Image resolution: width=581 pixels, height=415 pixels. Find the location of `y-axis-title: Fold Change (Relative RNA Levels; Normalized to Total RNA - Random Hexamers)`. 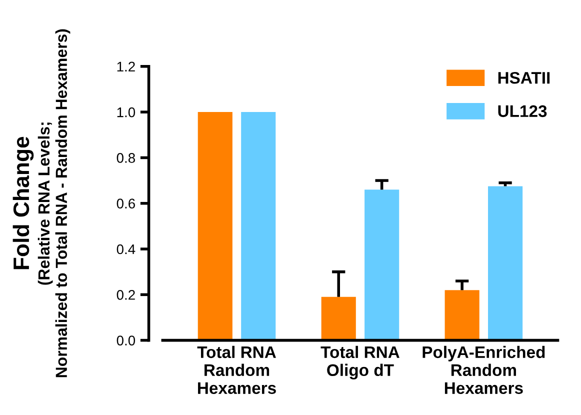

y-axis-title: Fold Change (Relative RNA Levels; Normalized to Total RNA - Random Hexamers) is located at coordinates (41, 203).